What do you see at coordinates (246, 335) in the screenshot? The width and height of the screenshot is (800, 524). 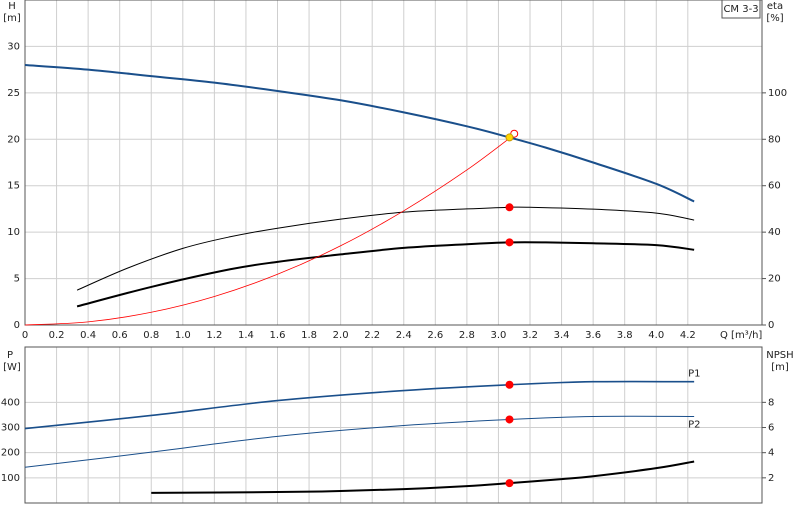 I see `x-tick-label: 1.4` at bounding box center [246, 335].